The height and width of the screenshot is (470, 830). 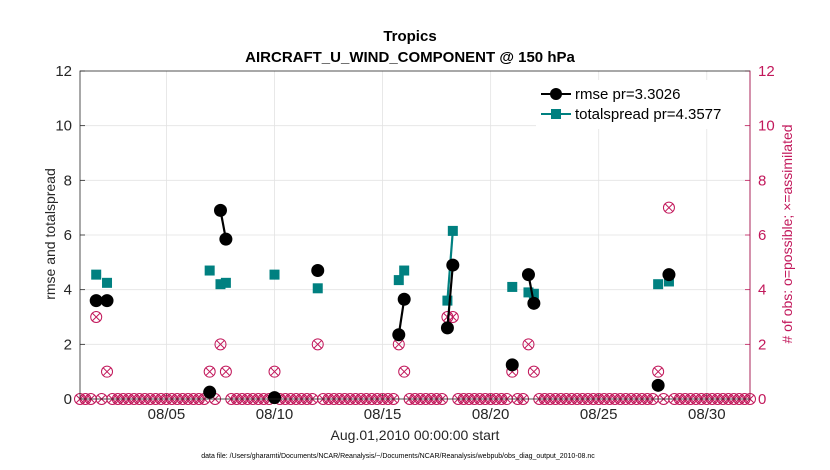 I want to click on y-tick-label: 8, so click(x=68, y=180).